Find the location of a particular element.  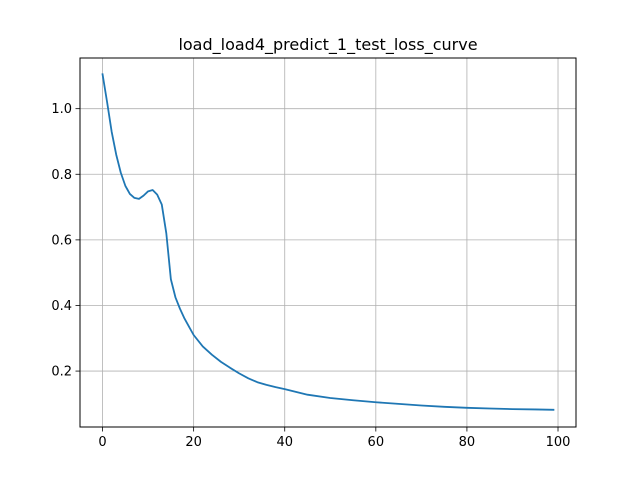

x-tick-label: 40 is located at coordinates (284, 442).